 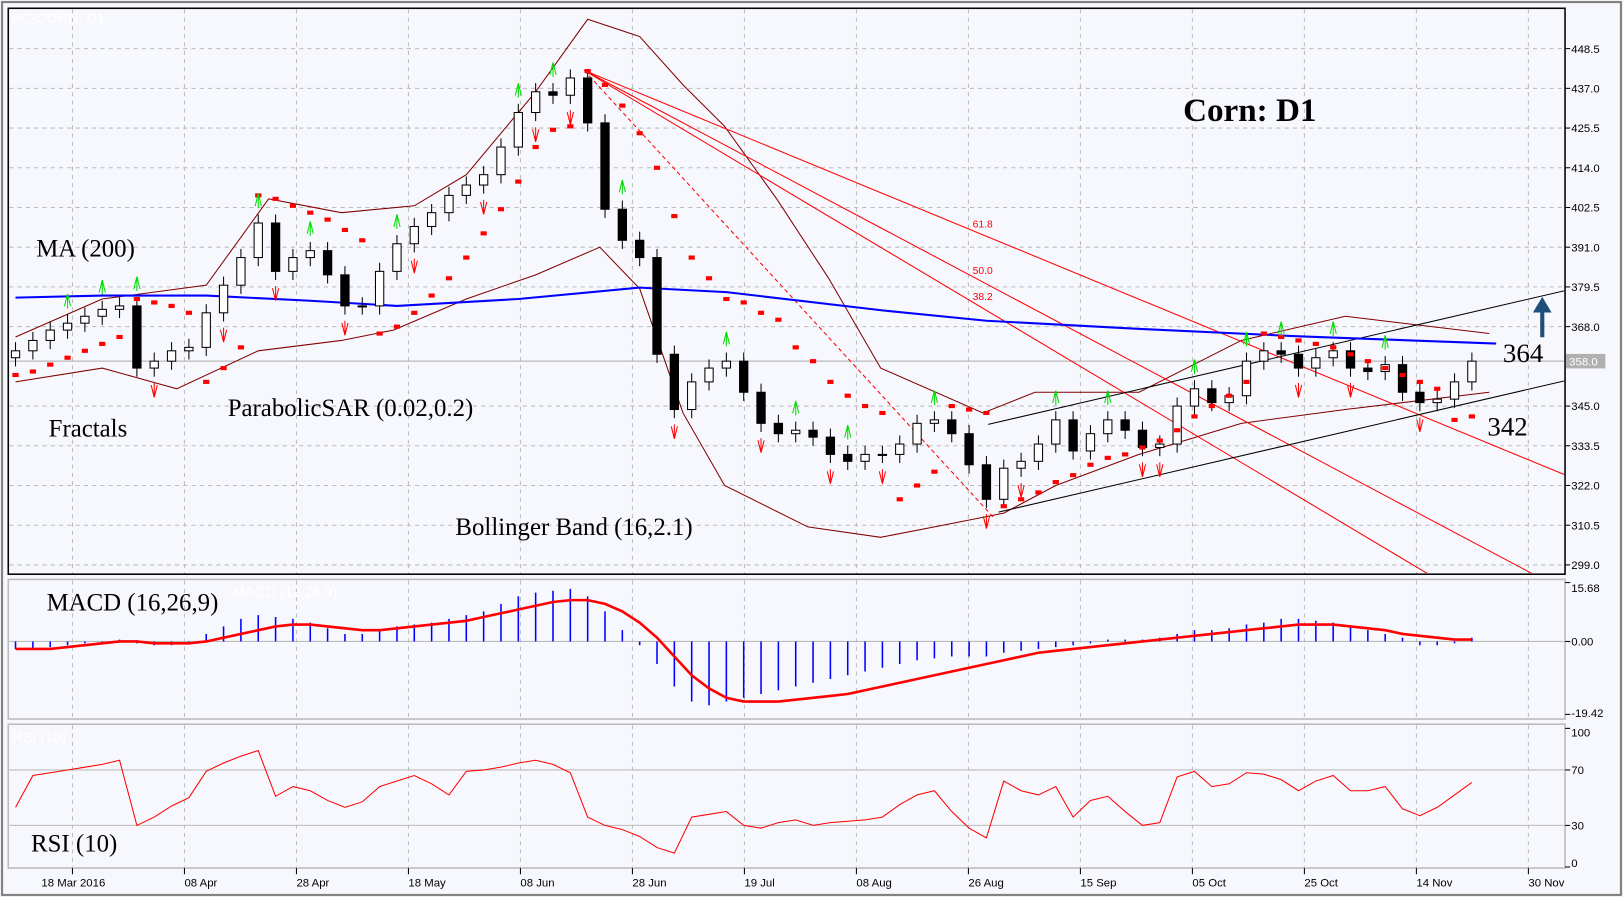 I want to click on price-tick-label: 437.0, so click(x=1585, y=89).